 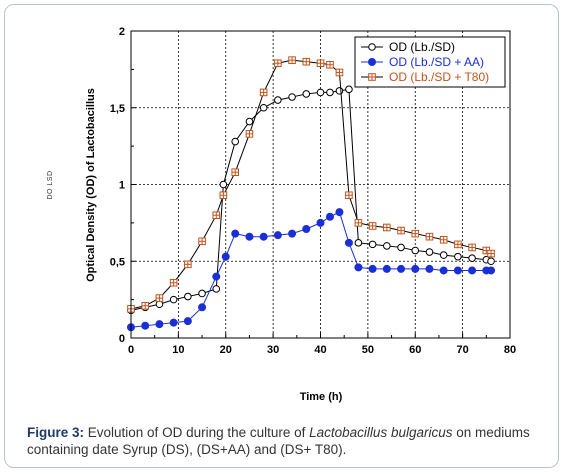 What do you see at coordinates (436, 62) in the screenshot?
I see `legend-label-1: OD (Lb./SD + AA)` at bounding box center [436, 62].